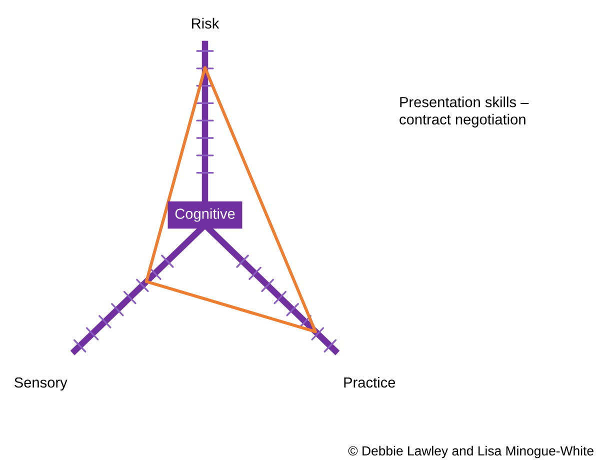  What do you see at coordinates (370, 382) in the screenshot?
I see `spoke-label: Practice` at bounding box center [370, 382].